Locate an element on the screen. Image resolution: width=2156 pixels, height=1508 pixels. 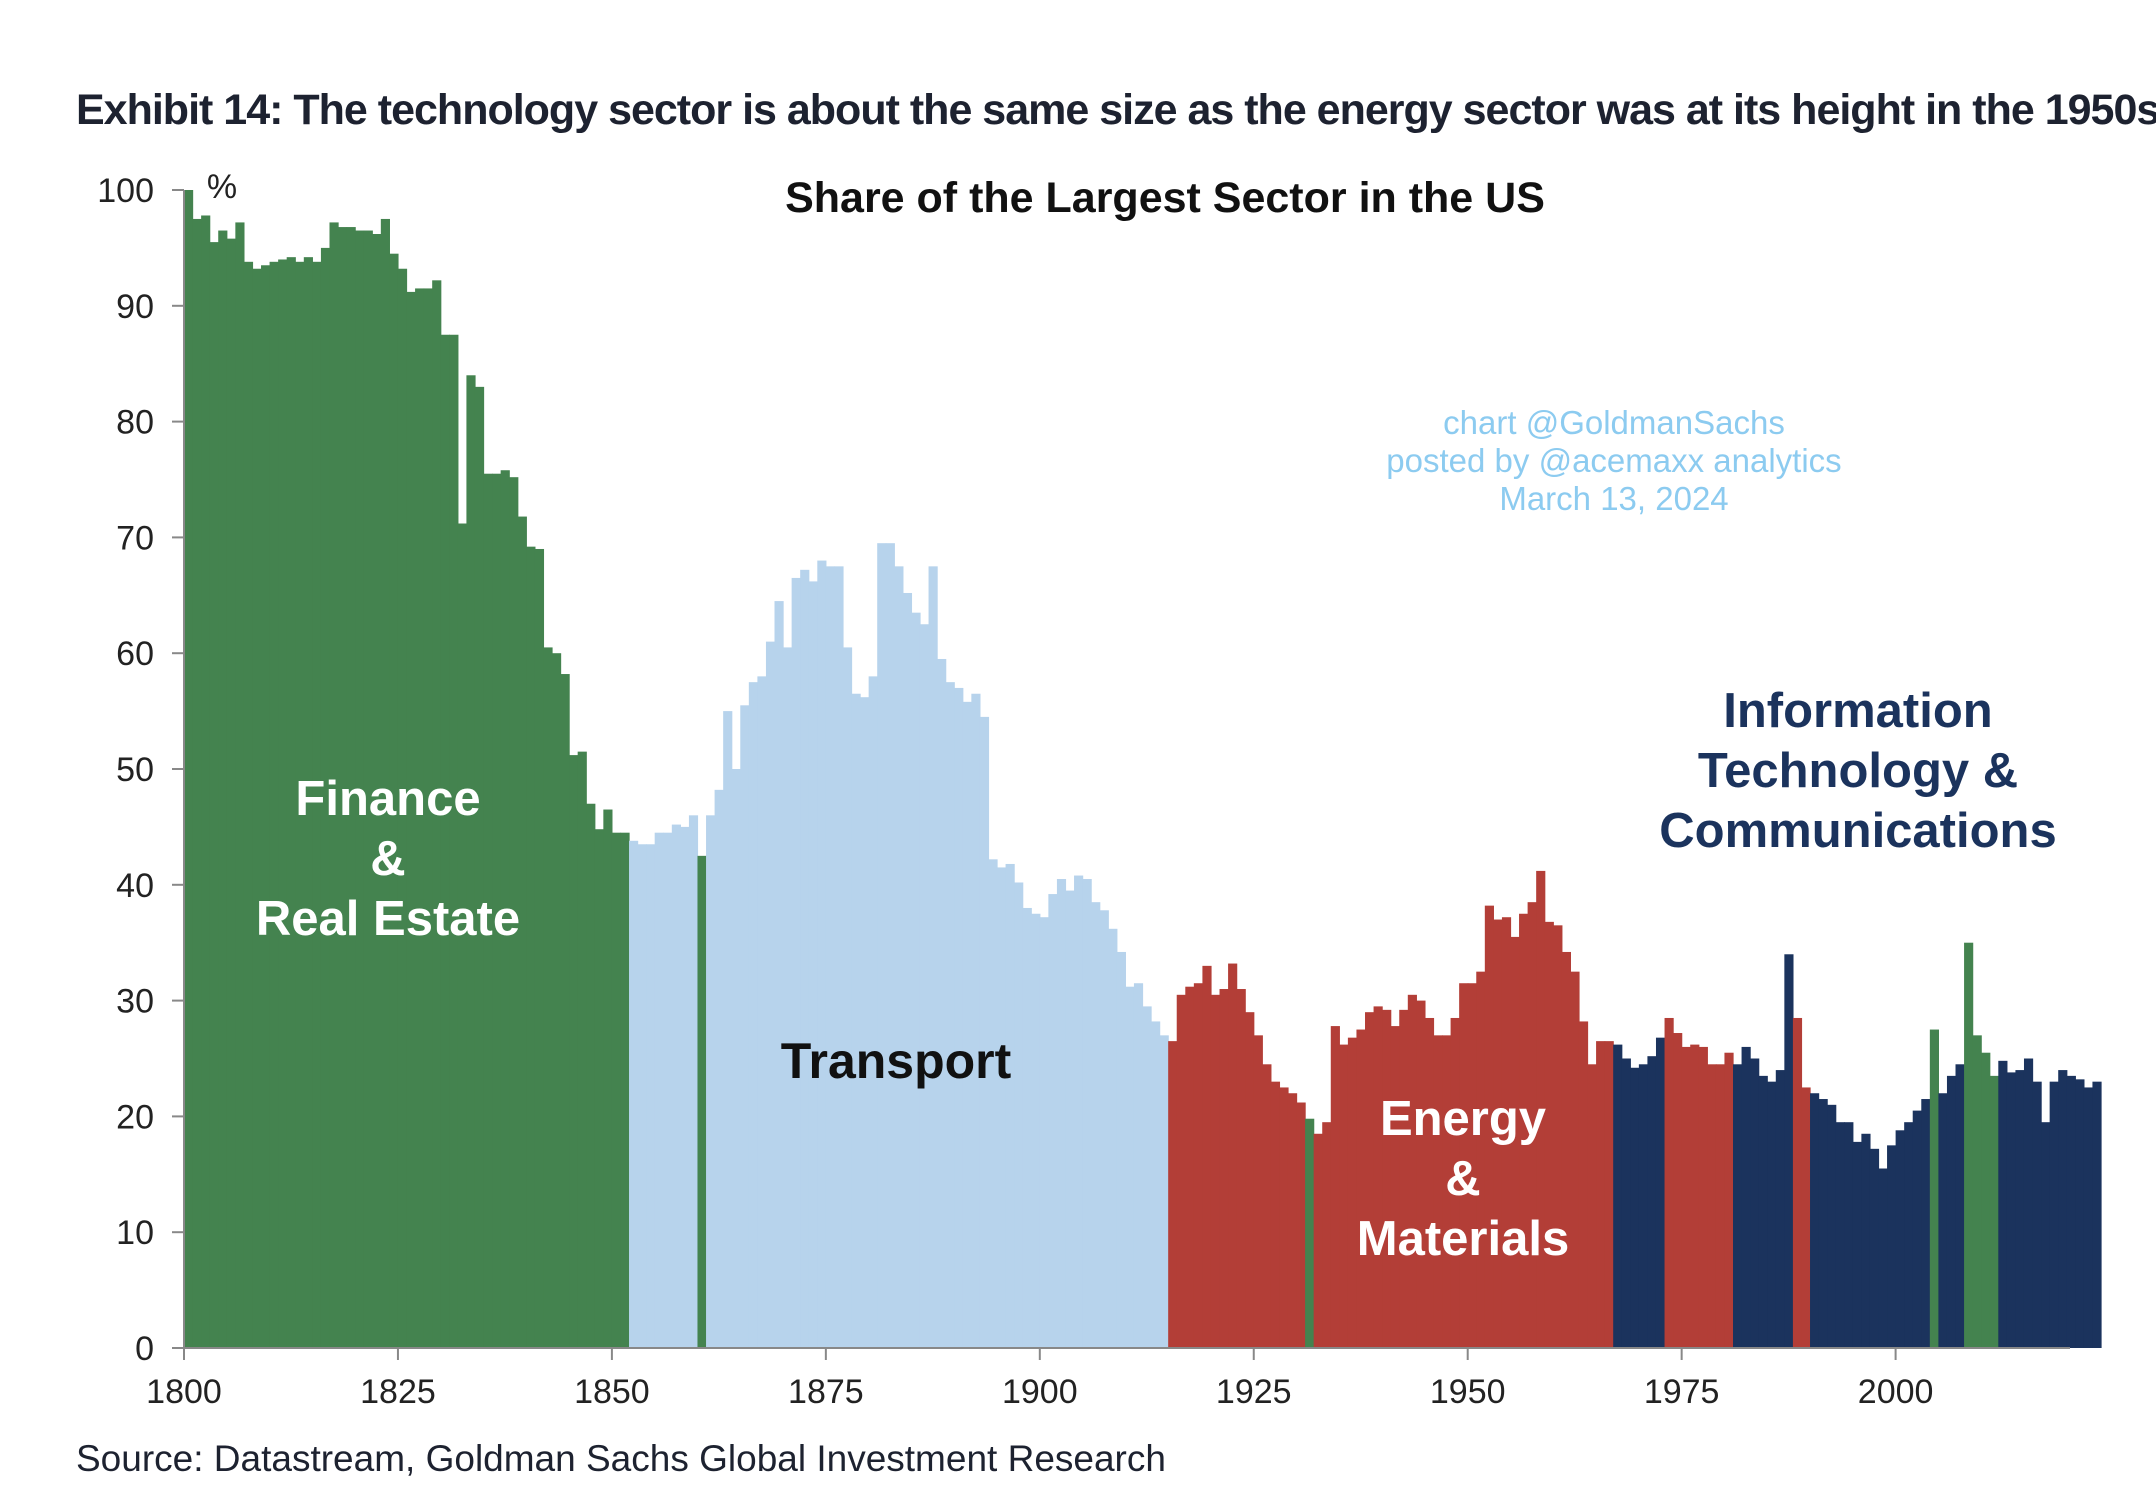
y-tick-label: 30 is located at coordinates (135, 1002).